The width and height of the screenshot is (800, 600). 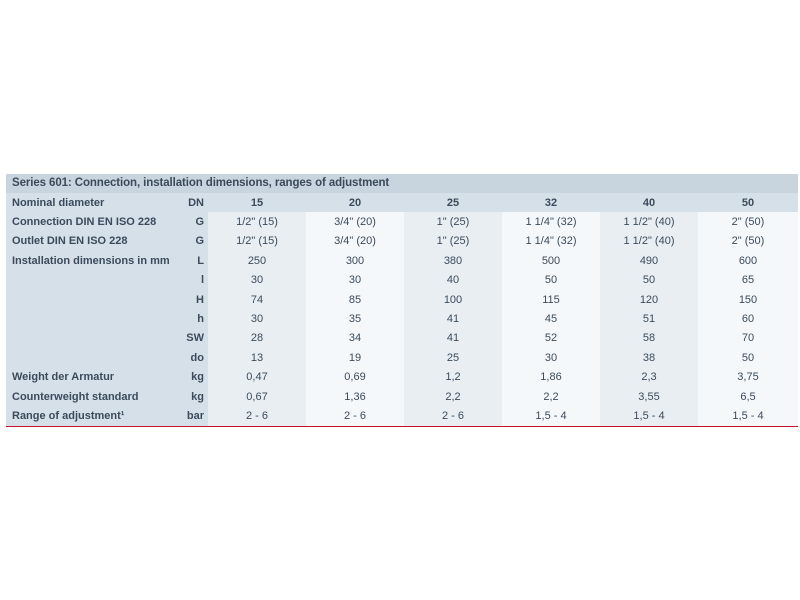 What do you see at coordinates (649, 396) in the screenshot?
I see `table-cell: 3,55` at bounding box center [649, 396].